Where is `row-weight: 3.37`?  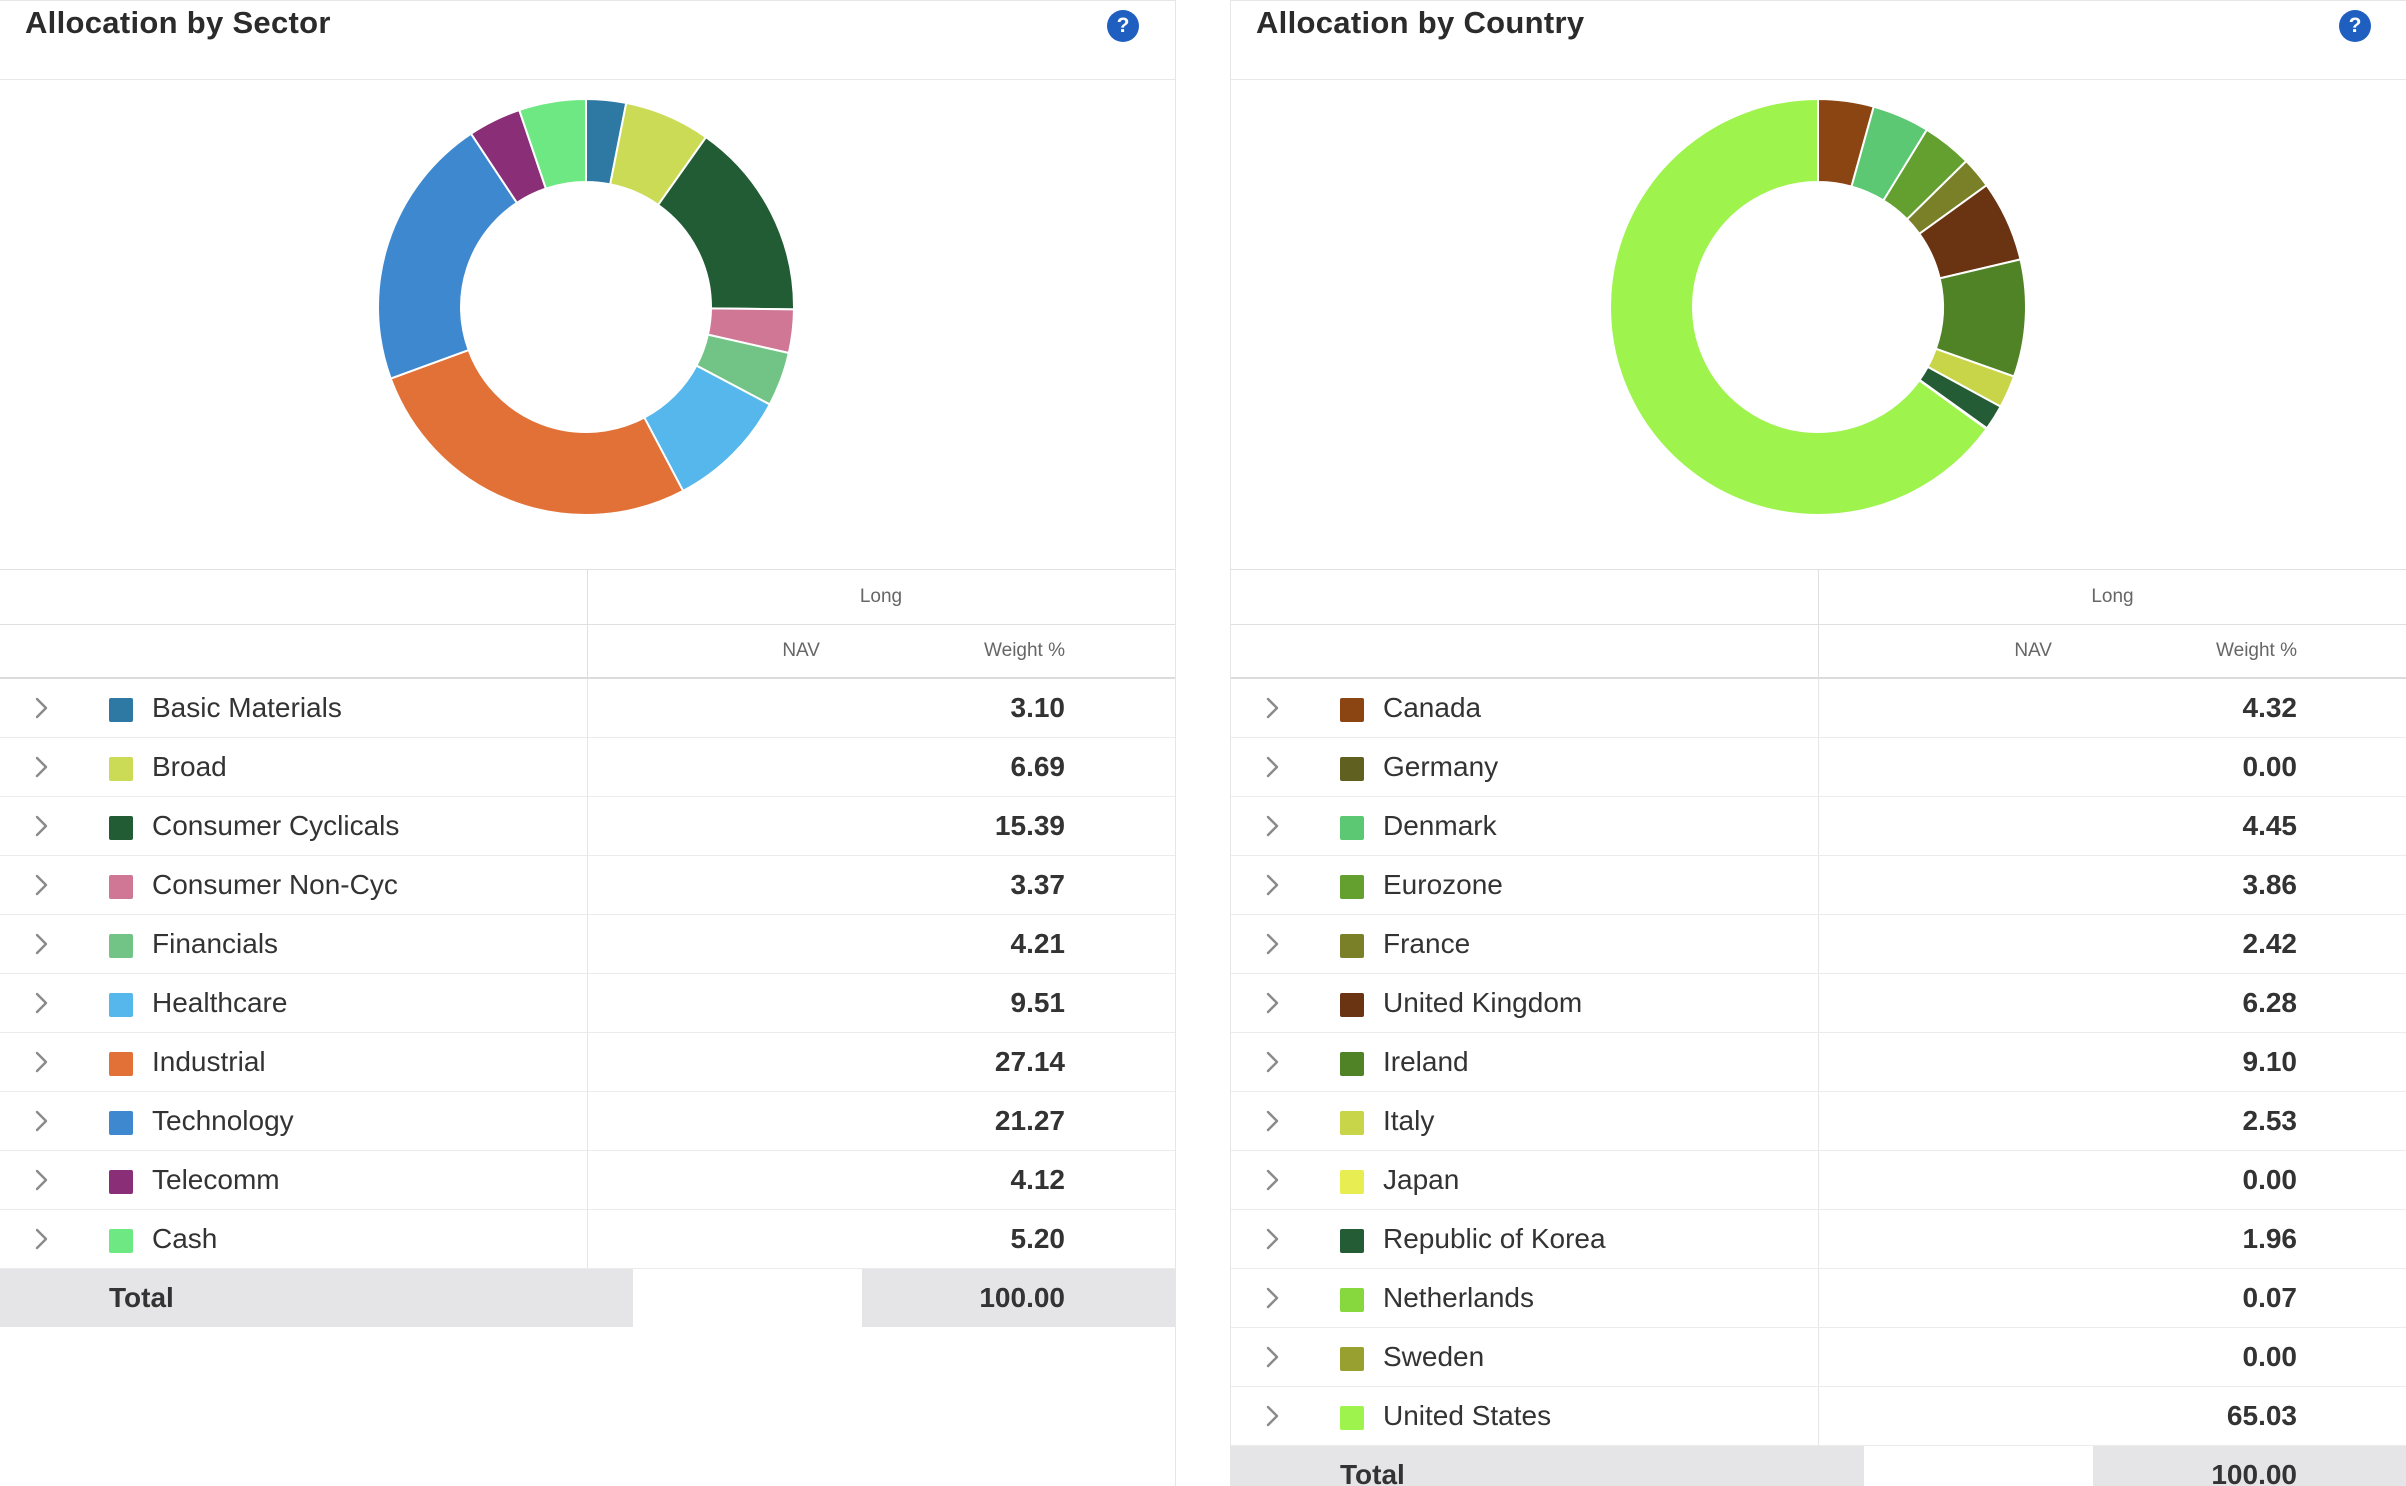
row-weight: 3.37 is located at coordinates (1038, 884).